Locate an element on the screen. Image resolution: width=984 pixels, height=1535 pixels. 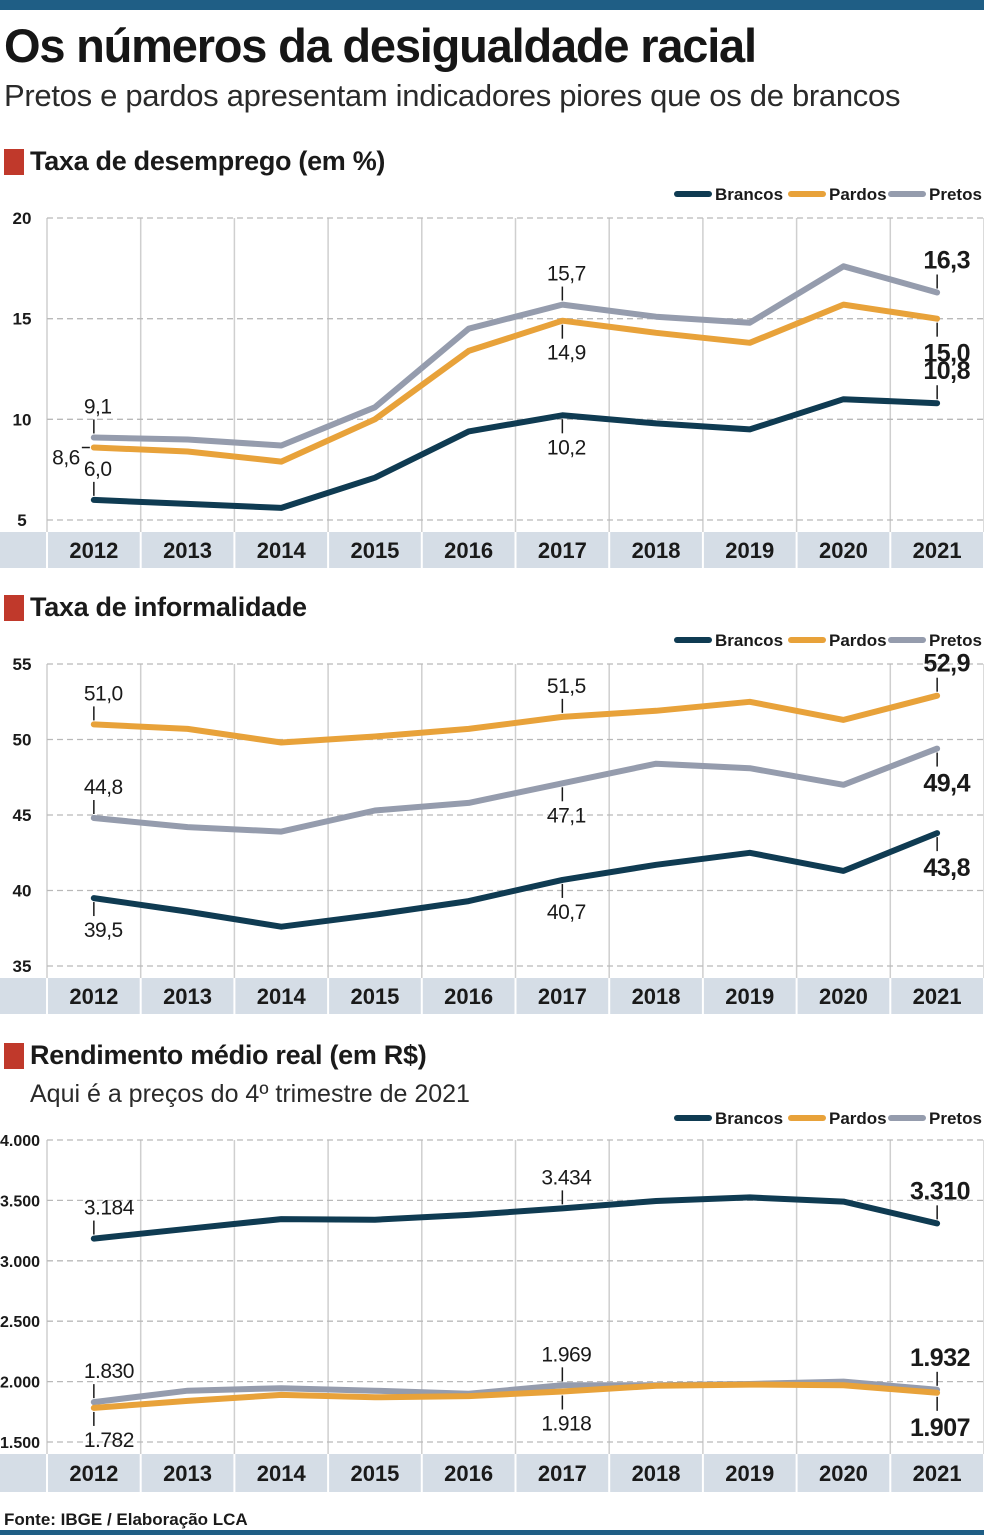
annotation-label: 51,5 is located at coordinates (566, 686).